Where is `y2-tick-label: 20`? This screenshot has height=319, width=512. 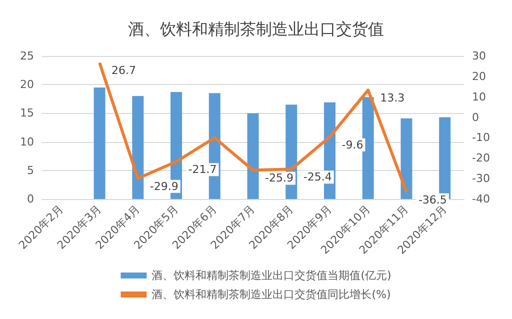 y2-tick-label: 20 is located at coordinates (479, 76).